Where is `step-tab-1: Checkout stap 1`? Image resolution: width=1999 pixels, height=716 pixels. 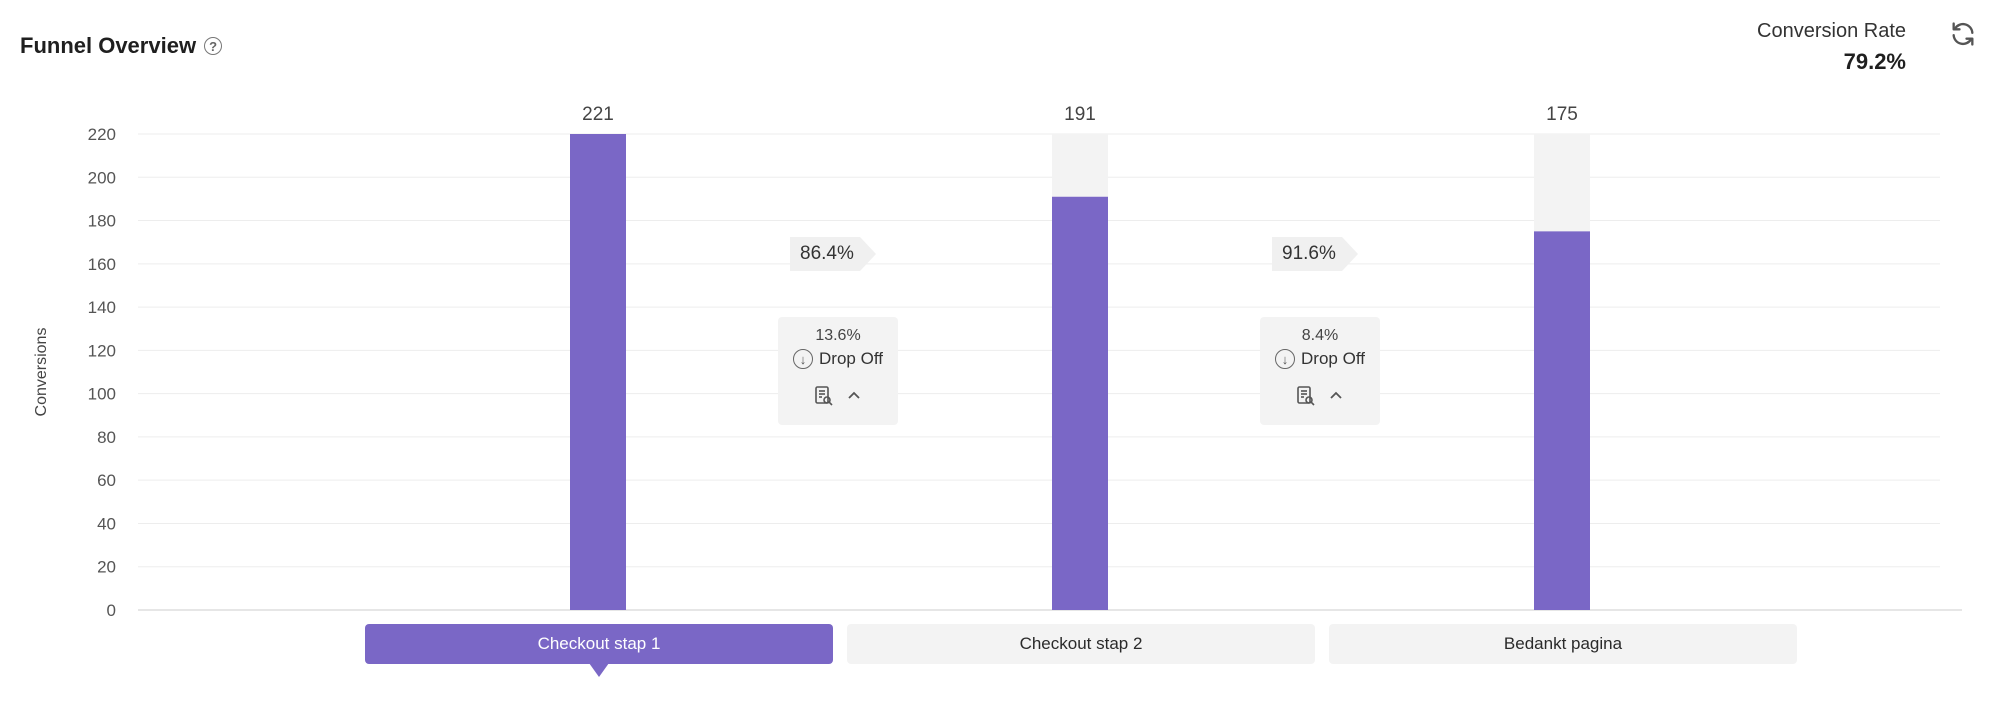 step-tab-1: Checkout stap 1 is located at coordinates (599, 644).